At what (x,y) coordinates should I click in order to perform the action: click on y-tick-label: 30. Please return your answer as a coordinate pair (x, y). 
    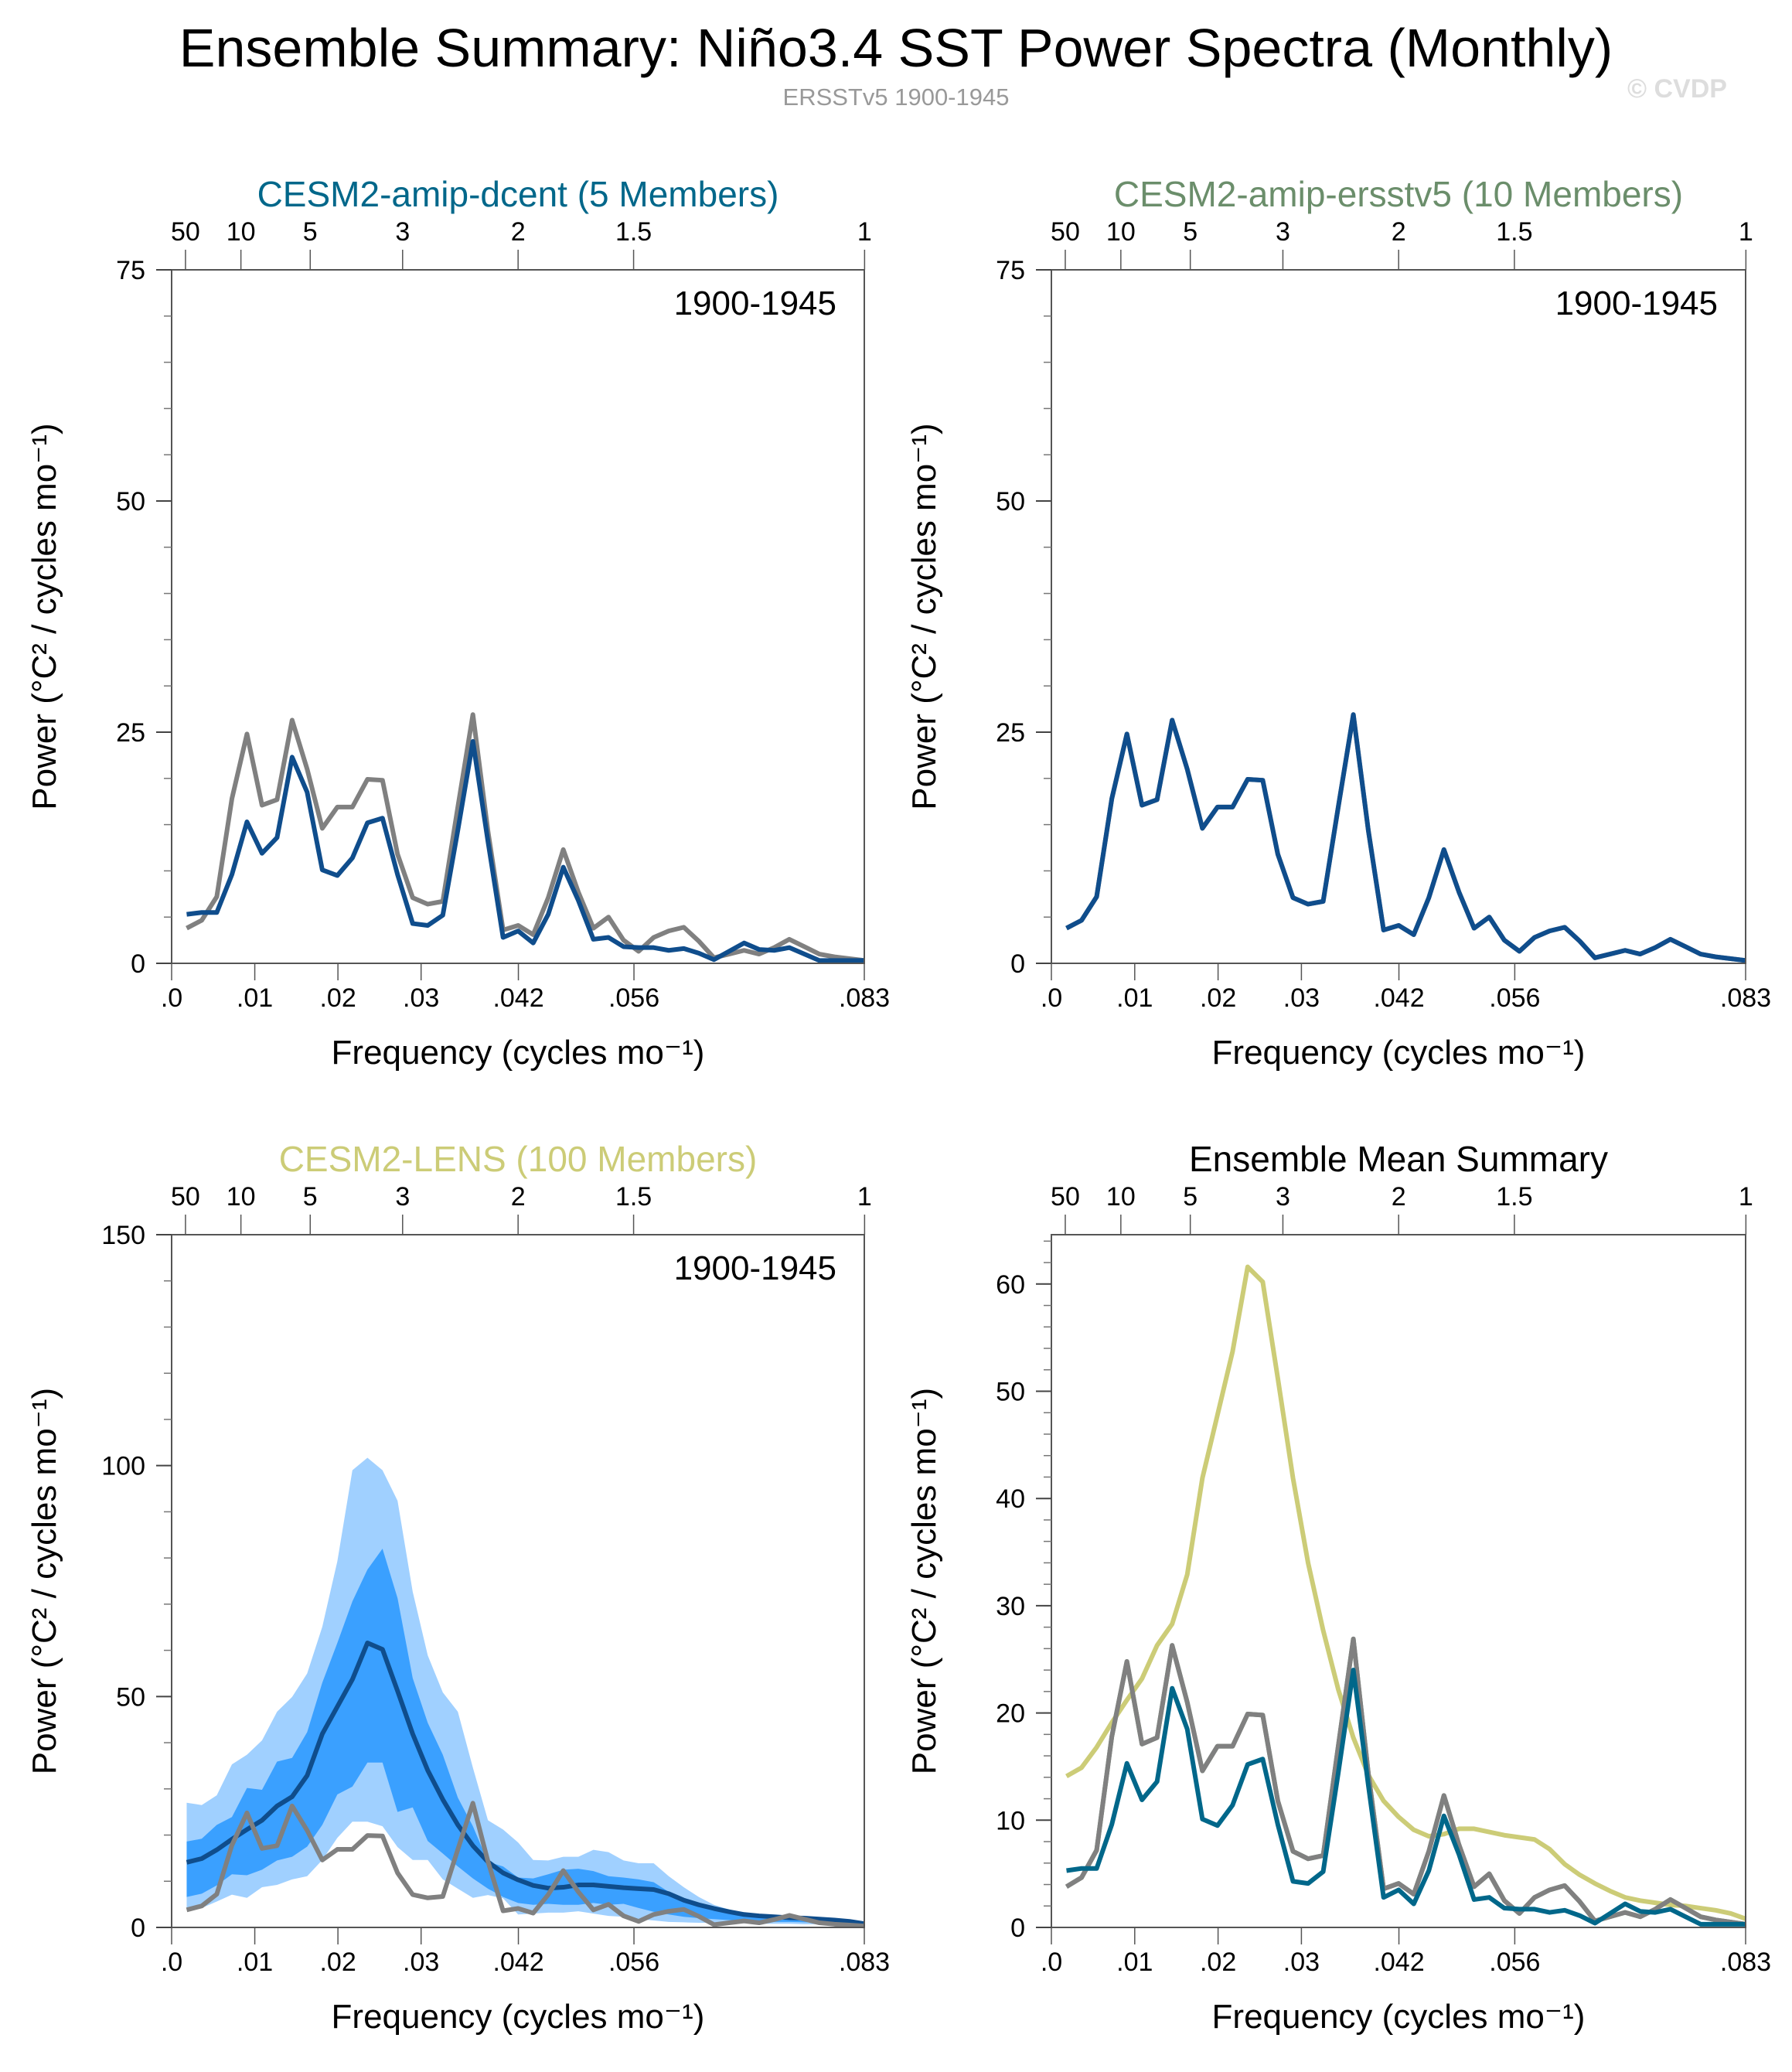
    Looking at the image, I should click on (1010, 1606).